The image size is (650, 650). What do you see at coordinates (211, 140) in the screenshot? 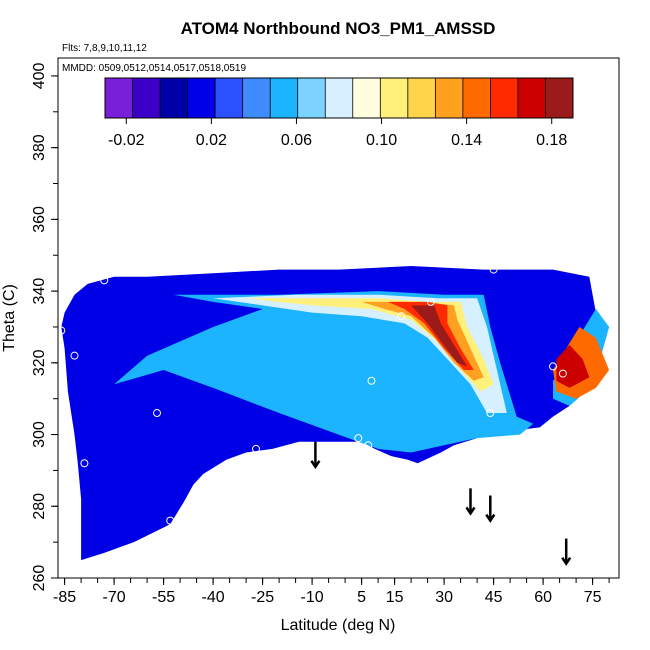
I see `colorbar-tick-label: 0.02` at bounding box center [211, 140].